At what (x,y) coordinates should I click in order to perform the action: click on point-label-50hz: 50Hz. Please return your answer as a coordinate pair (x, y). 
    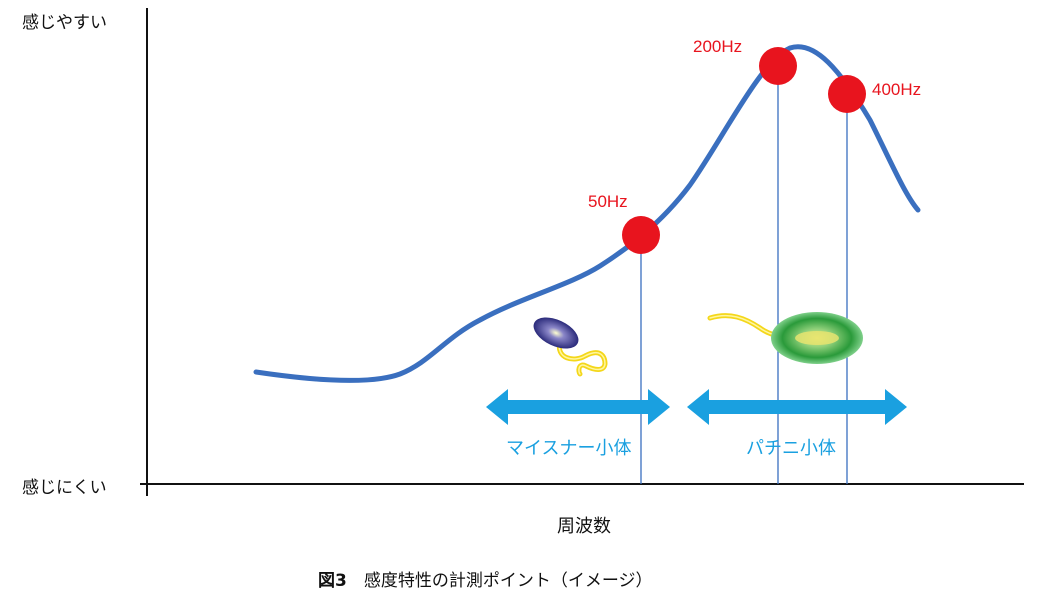
    Looking at the image, I should click on (608, 201).